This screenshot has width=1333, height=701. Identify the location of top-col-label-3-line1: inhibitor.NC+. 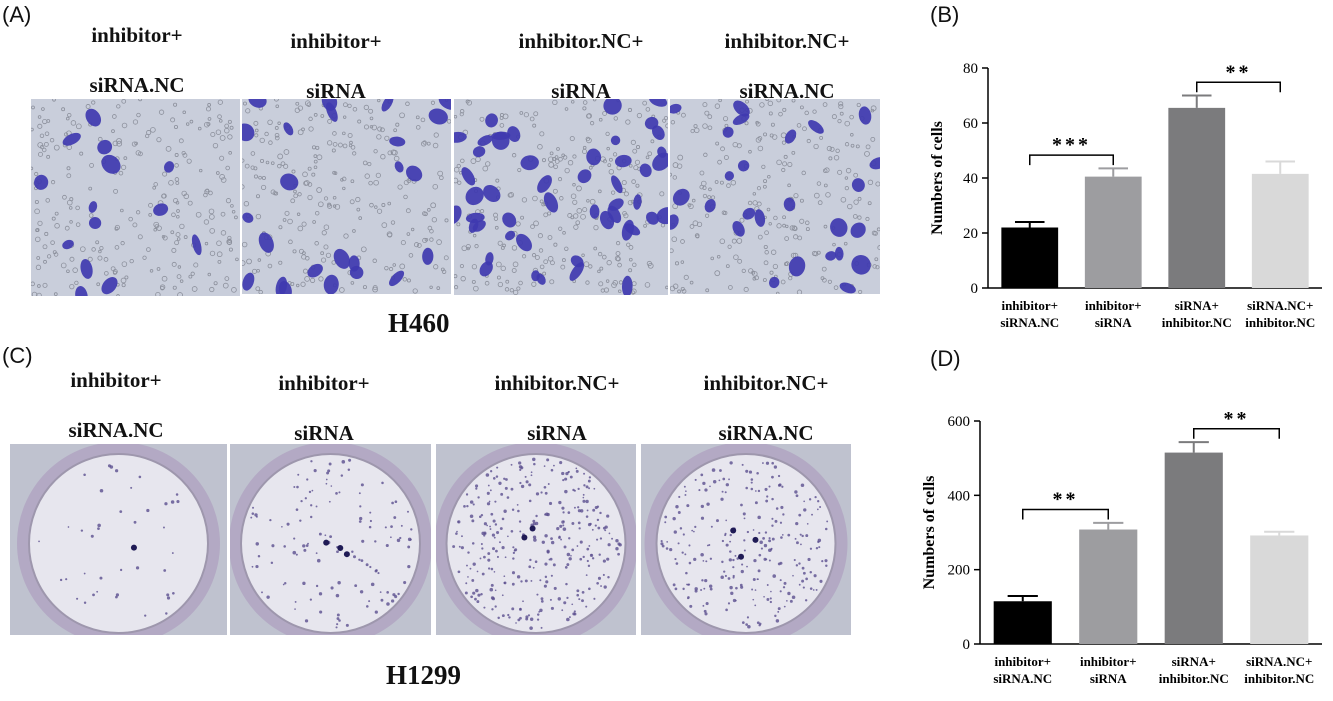
(581, 41).